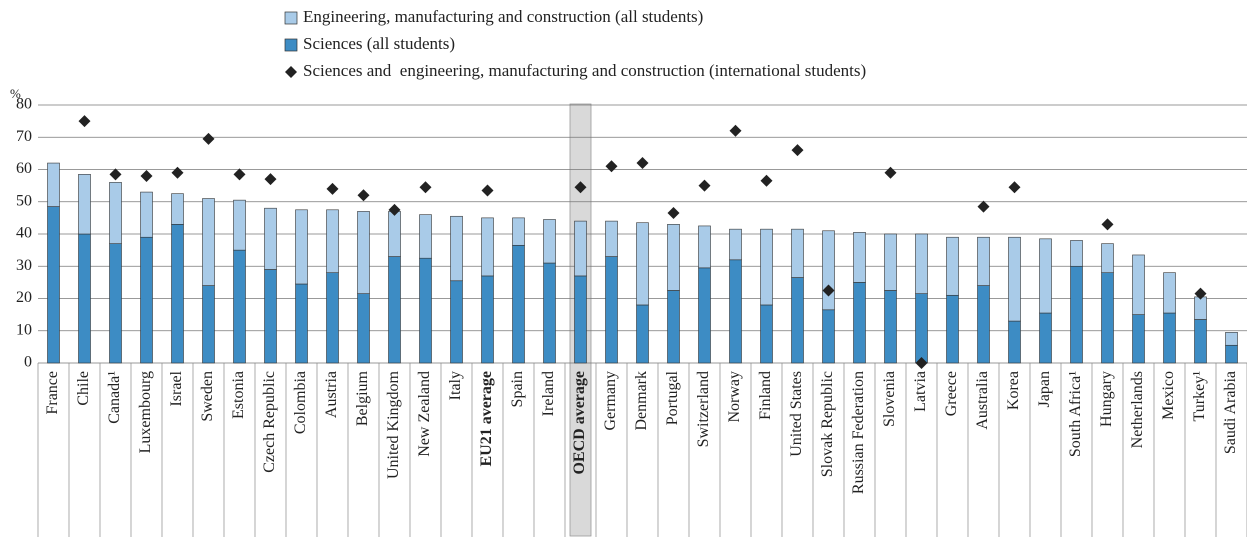 The width and height of the screenshot is (1247, 537). Describe the element at coordinates (1013, 390) in the screenshot. I see `x-tick-label: Korea` at that location.